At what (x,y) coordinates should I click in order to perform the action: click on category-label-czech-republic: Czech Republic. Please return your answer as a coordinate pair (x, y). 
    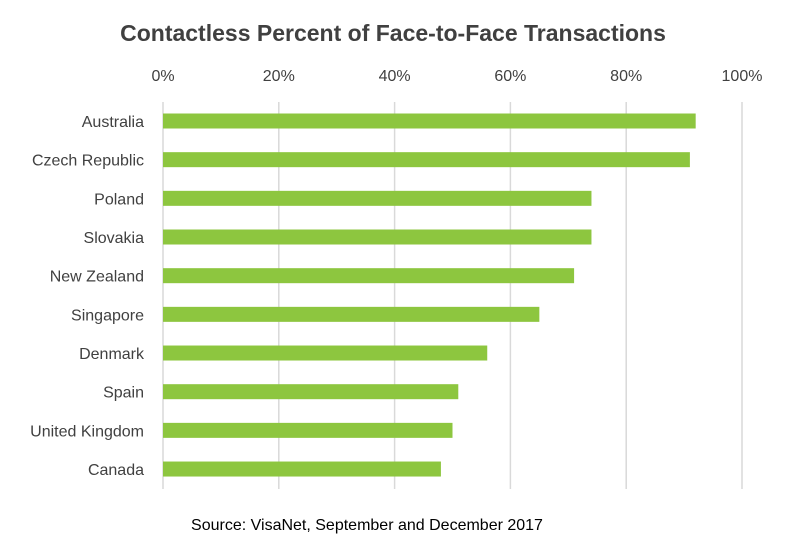
    Looking at the image, I should click on (88, 161).